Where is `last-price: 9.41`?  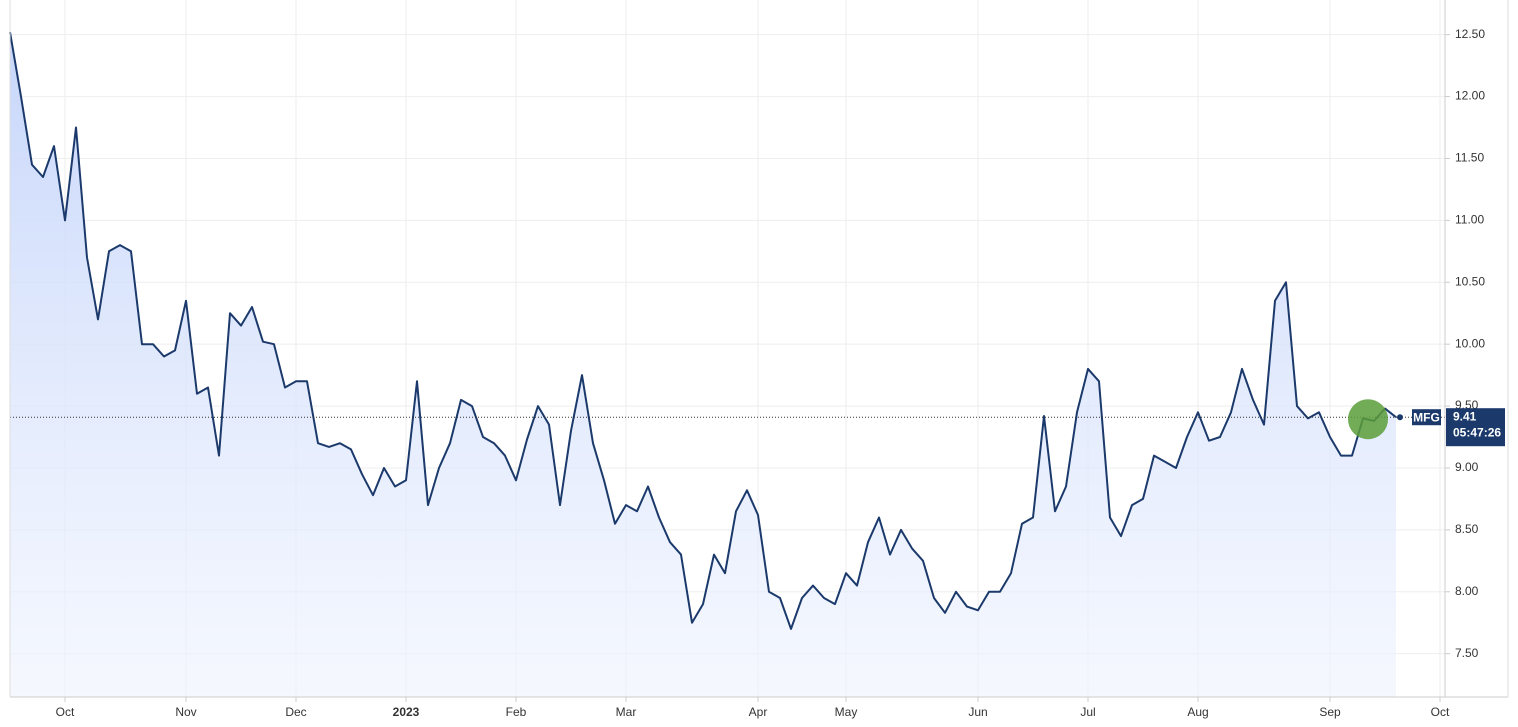
last-price: 9.41 is located at coordinates (1465, 416).